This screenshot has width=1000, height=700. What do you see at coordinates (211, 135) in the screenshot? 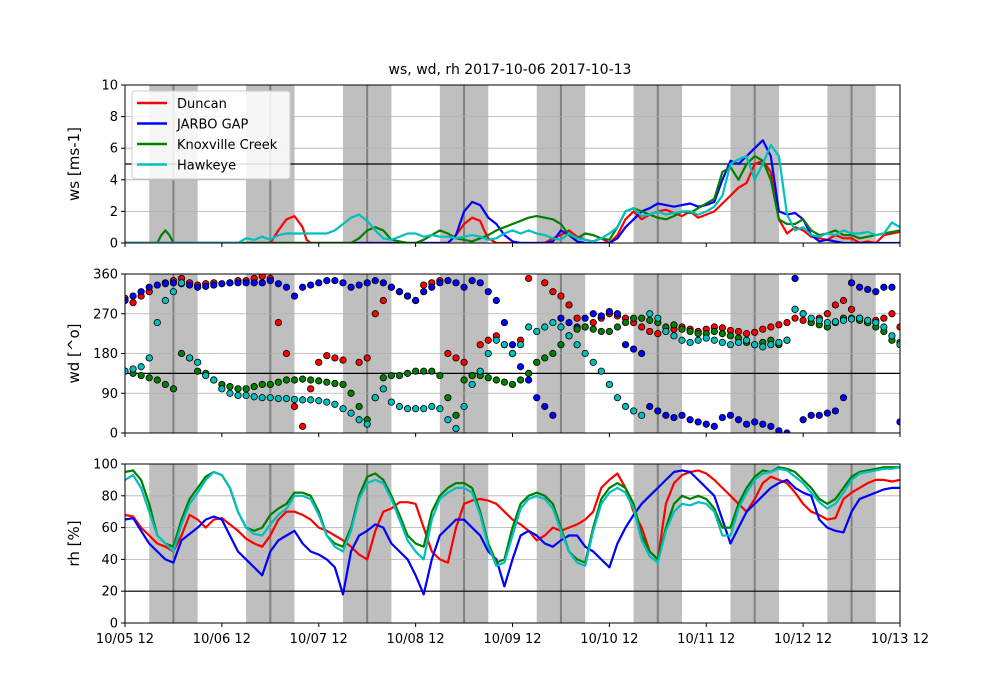
I see `legend: Duncan JARBO GAP Knoxville Creek Hawkeye` at bounding box center [211, 135].